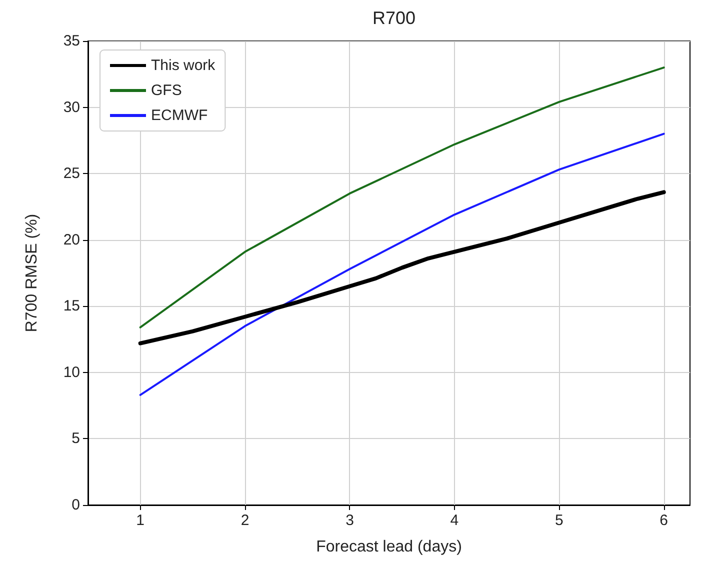  I want to click on y-tick-label: 30, so click(71, 107).